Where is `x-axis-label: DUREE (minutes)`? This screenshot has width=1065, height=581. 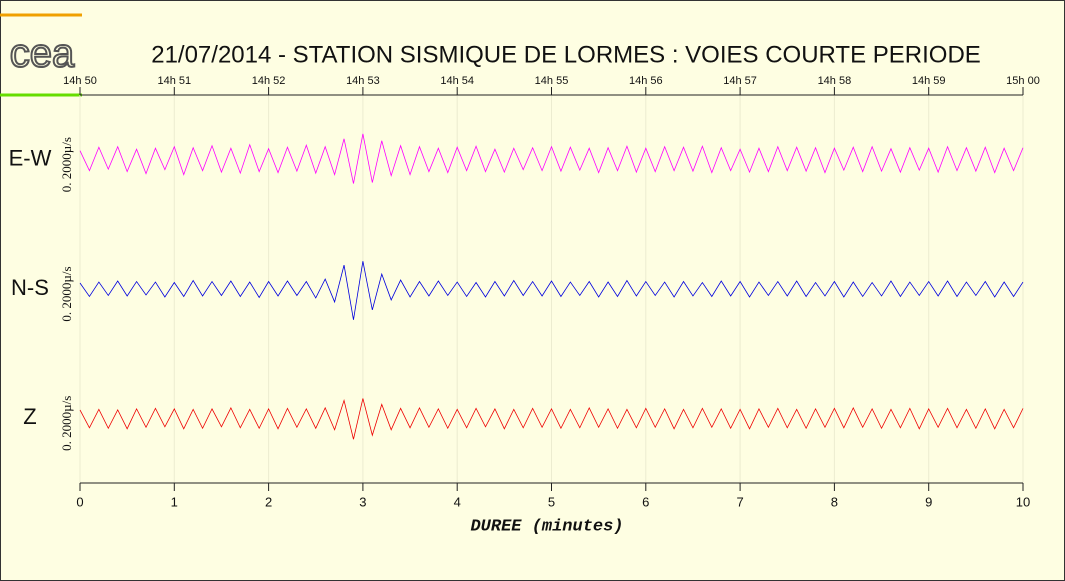 x-axis-label: DUREE (minutes) is located at coordinates (546, 526).